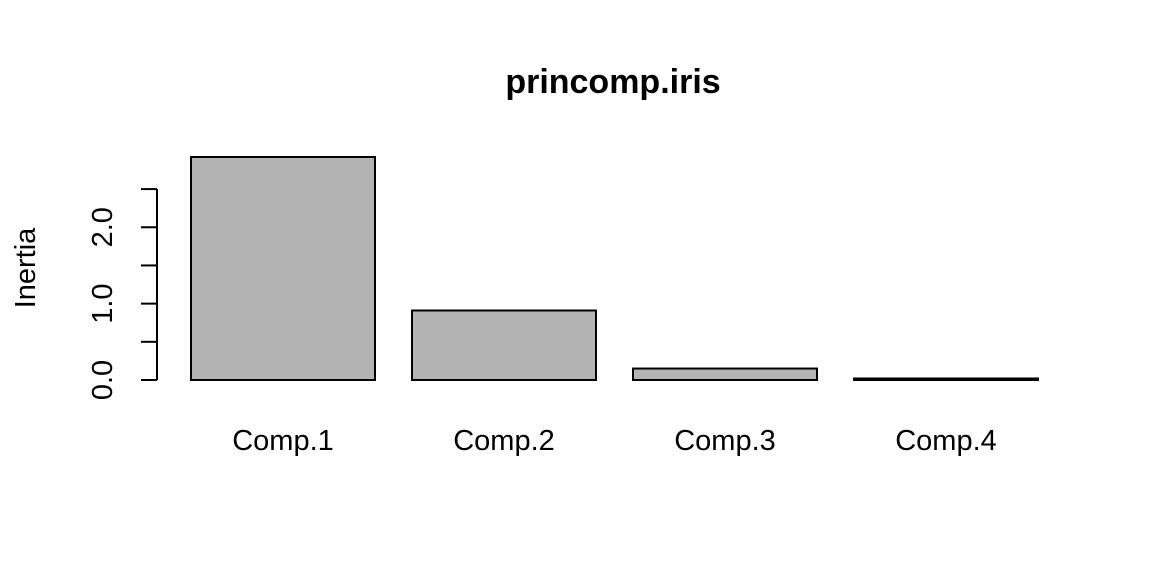  I want to click on x-axis-labels: Comp.1 Comp.2 Comp.3 Comp.4, so click(614, 441).